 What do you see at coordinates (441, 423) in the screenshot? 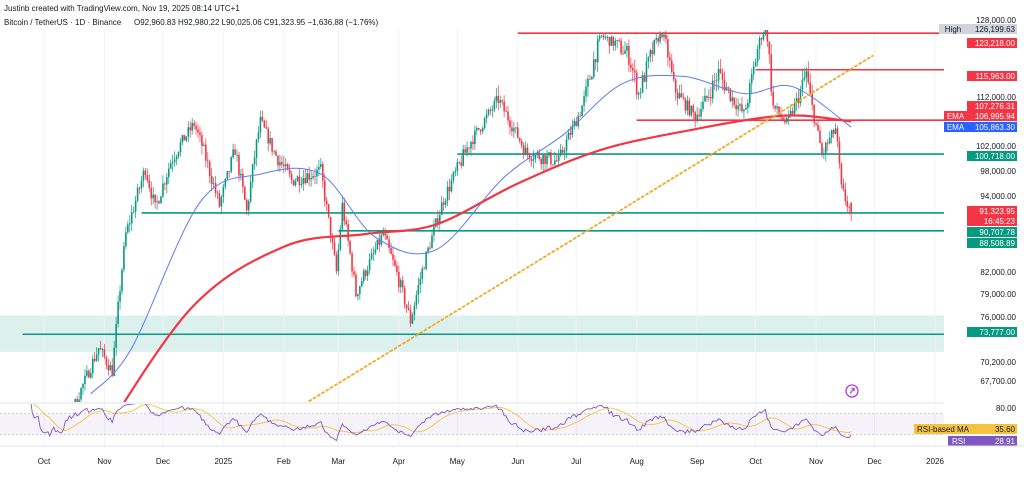
I see `rsi-lines` at bounding box center [441, 423].